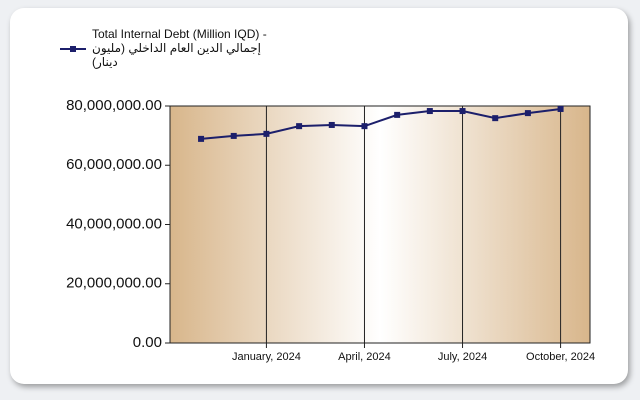  Describe the element at coordinates (380, 123) in the screenshot. I see `series-line` at that location.